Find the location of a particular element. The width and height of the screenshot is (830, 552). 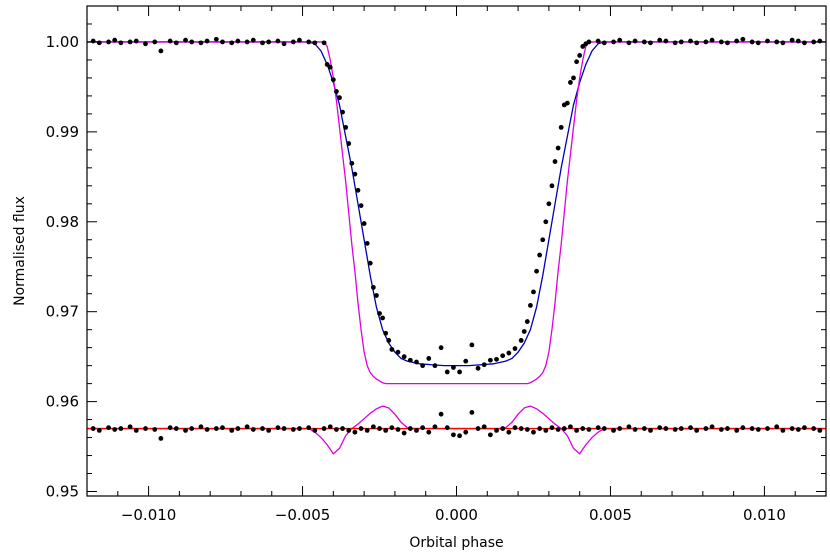

x-tick-label: −0.010 is located at coordinates (149, 515).